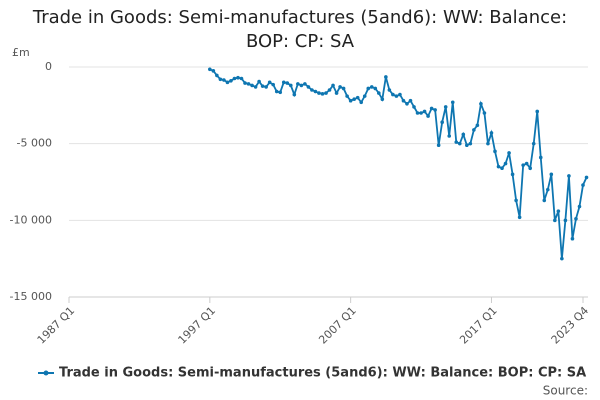 This screenshot has height=400, width=600. I want to click on y-axis-label: £m, so click(21, 52).